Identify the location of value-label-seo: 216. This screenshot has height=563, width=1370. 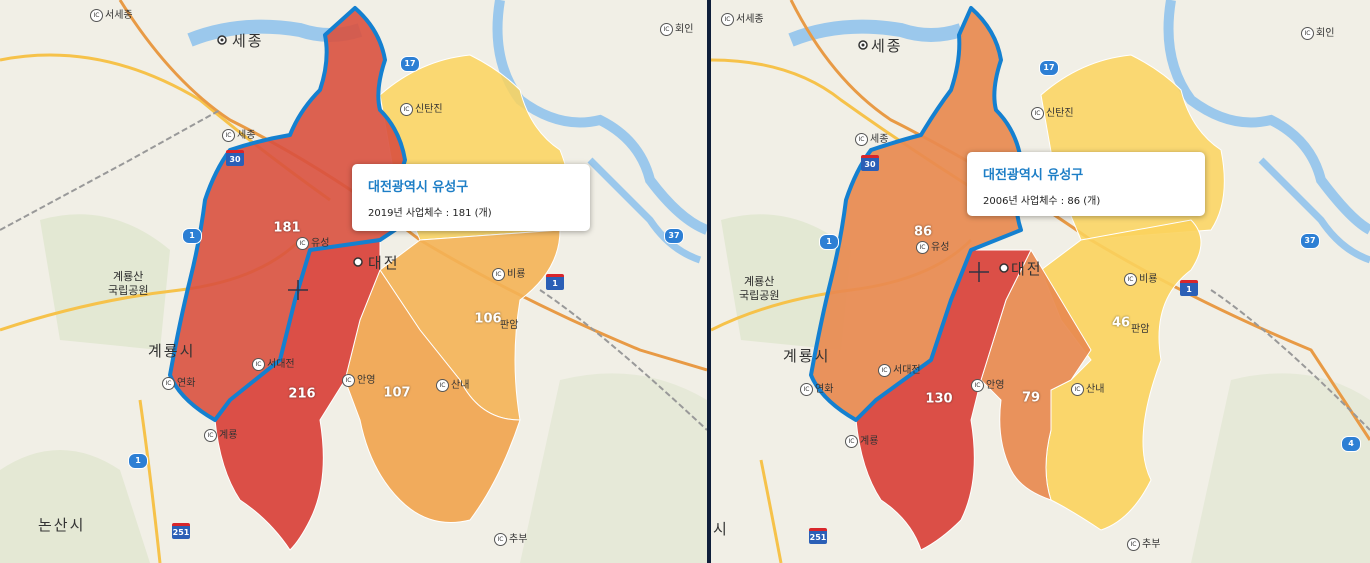
(302, 394).